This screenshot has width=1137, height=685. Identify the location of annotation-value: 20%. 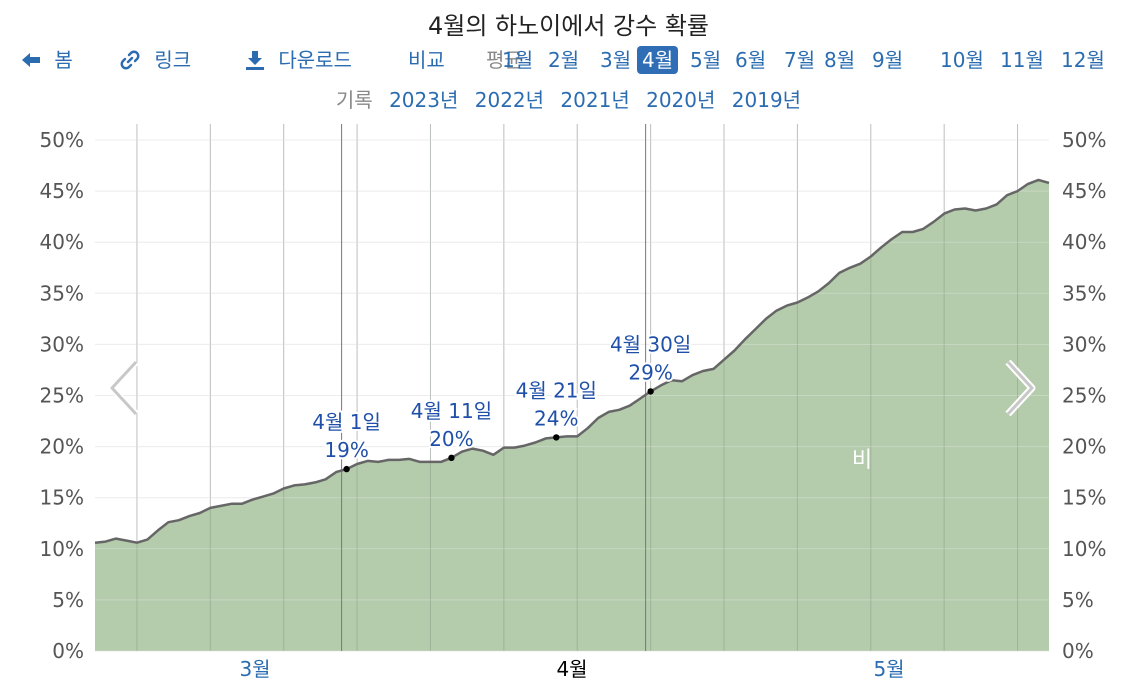
(451, 439).